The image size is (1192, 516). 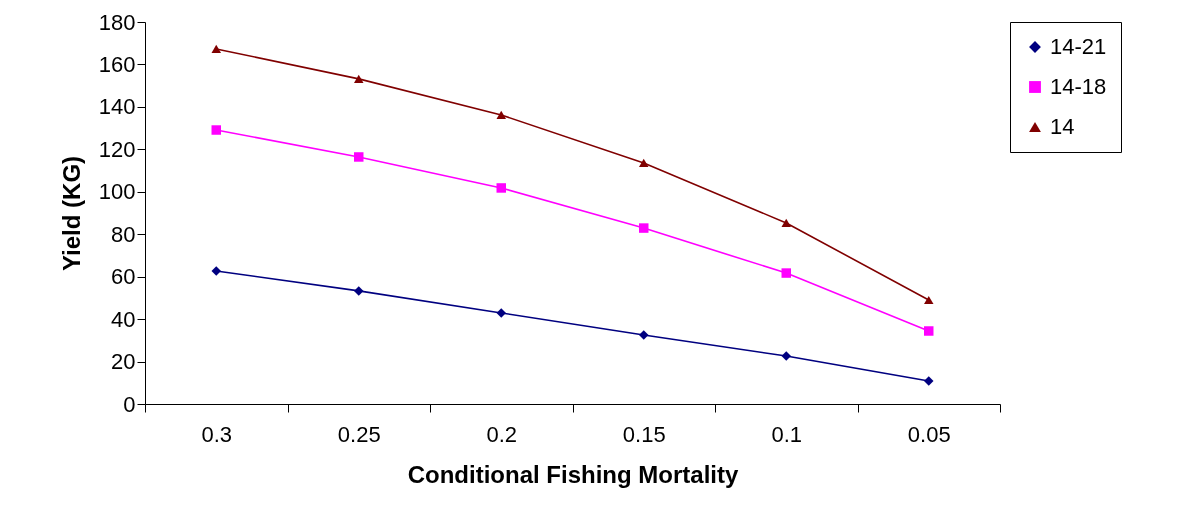 What do you see at coordinates (123, 362) in the screenshot?
I see `y-tick-label: 20` at bounding box center [123, 362].